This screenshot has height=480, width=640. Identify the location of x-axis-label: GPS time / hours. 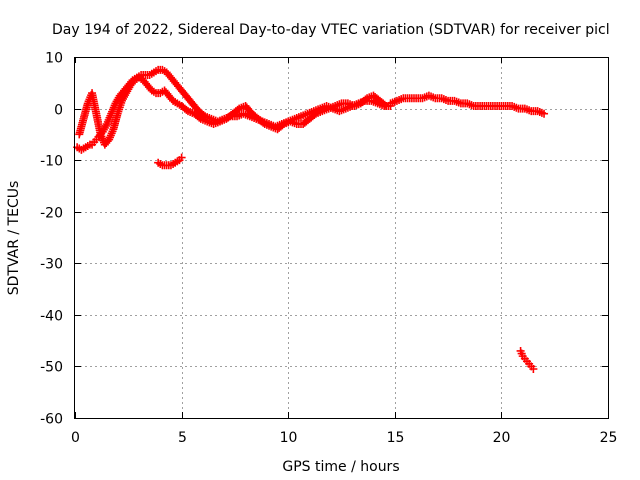
(340, 467).